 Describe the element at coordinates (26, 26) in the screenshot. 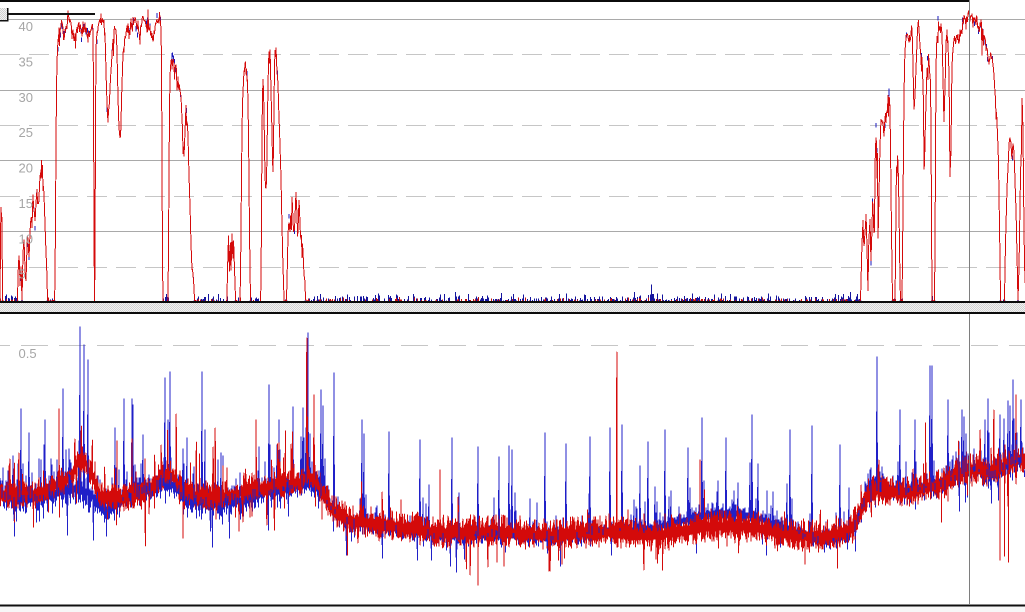

I see `svg-text: 40` at that location.